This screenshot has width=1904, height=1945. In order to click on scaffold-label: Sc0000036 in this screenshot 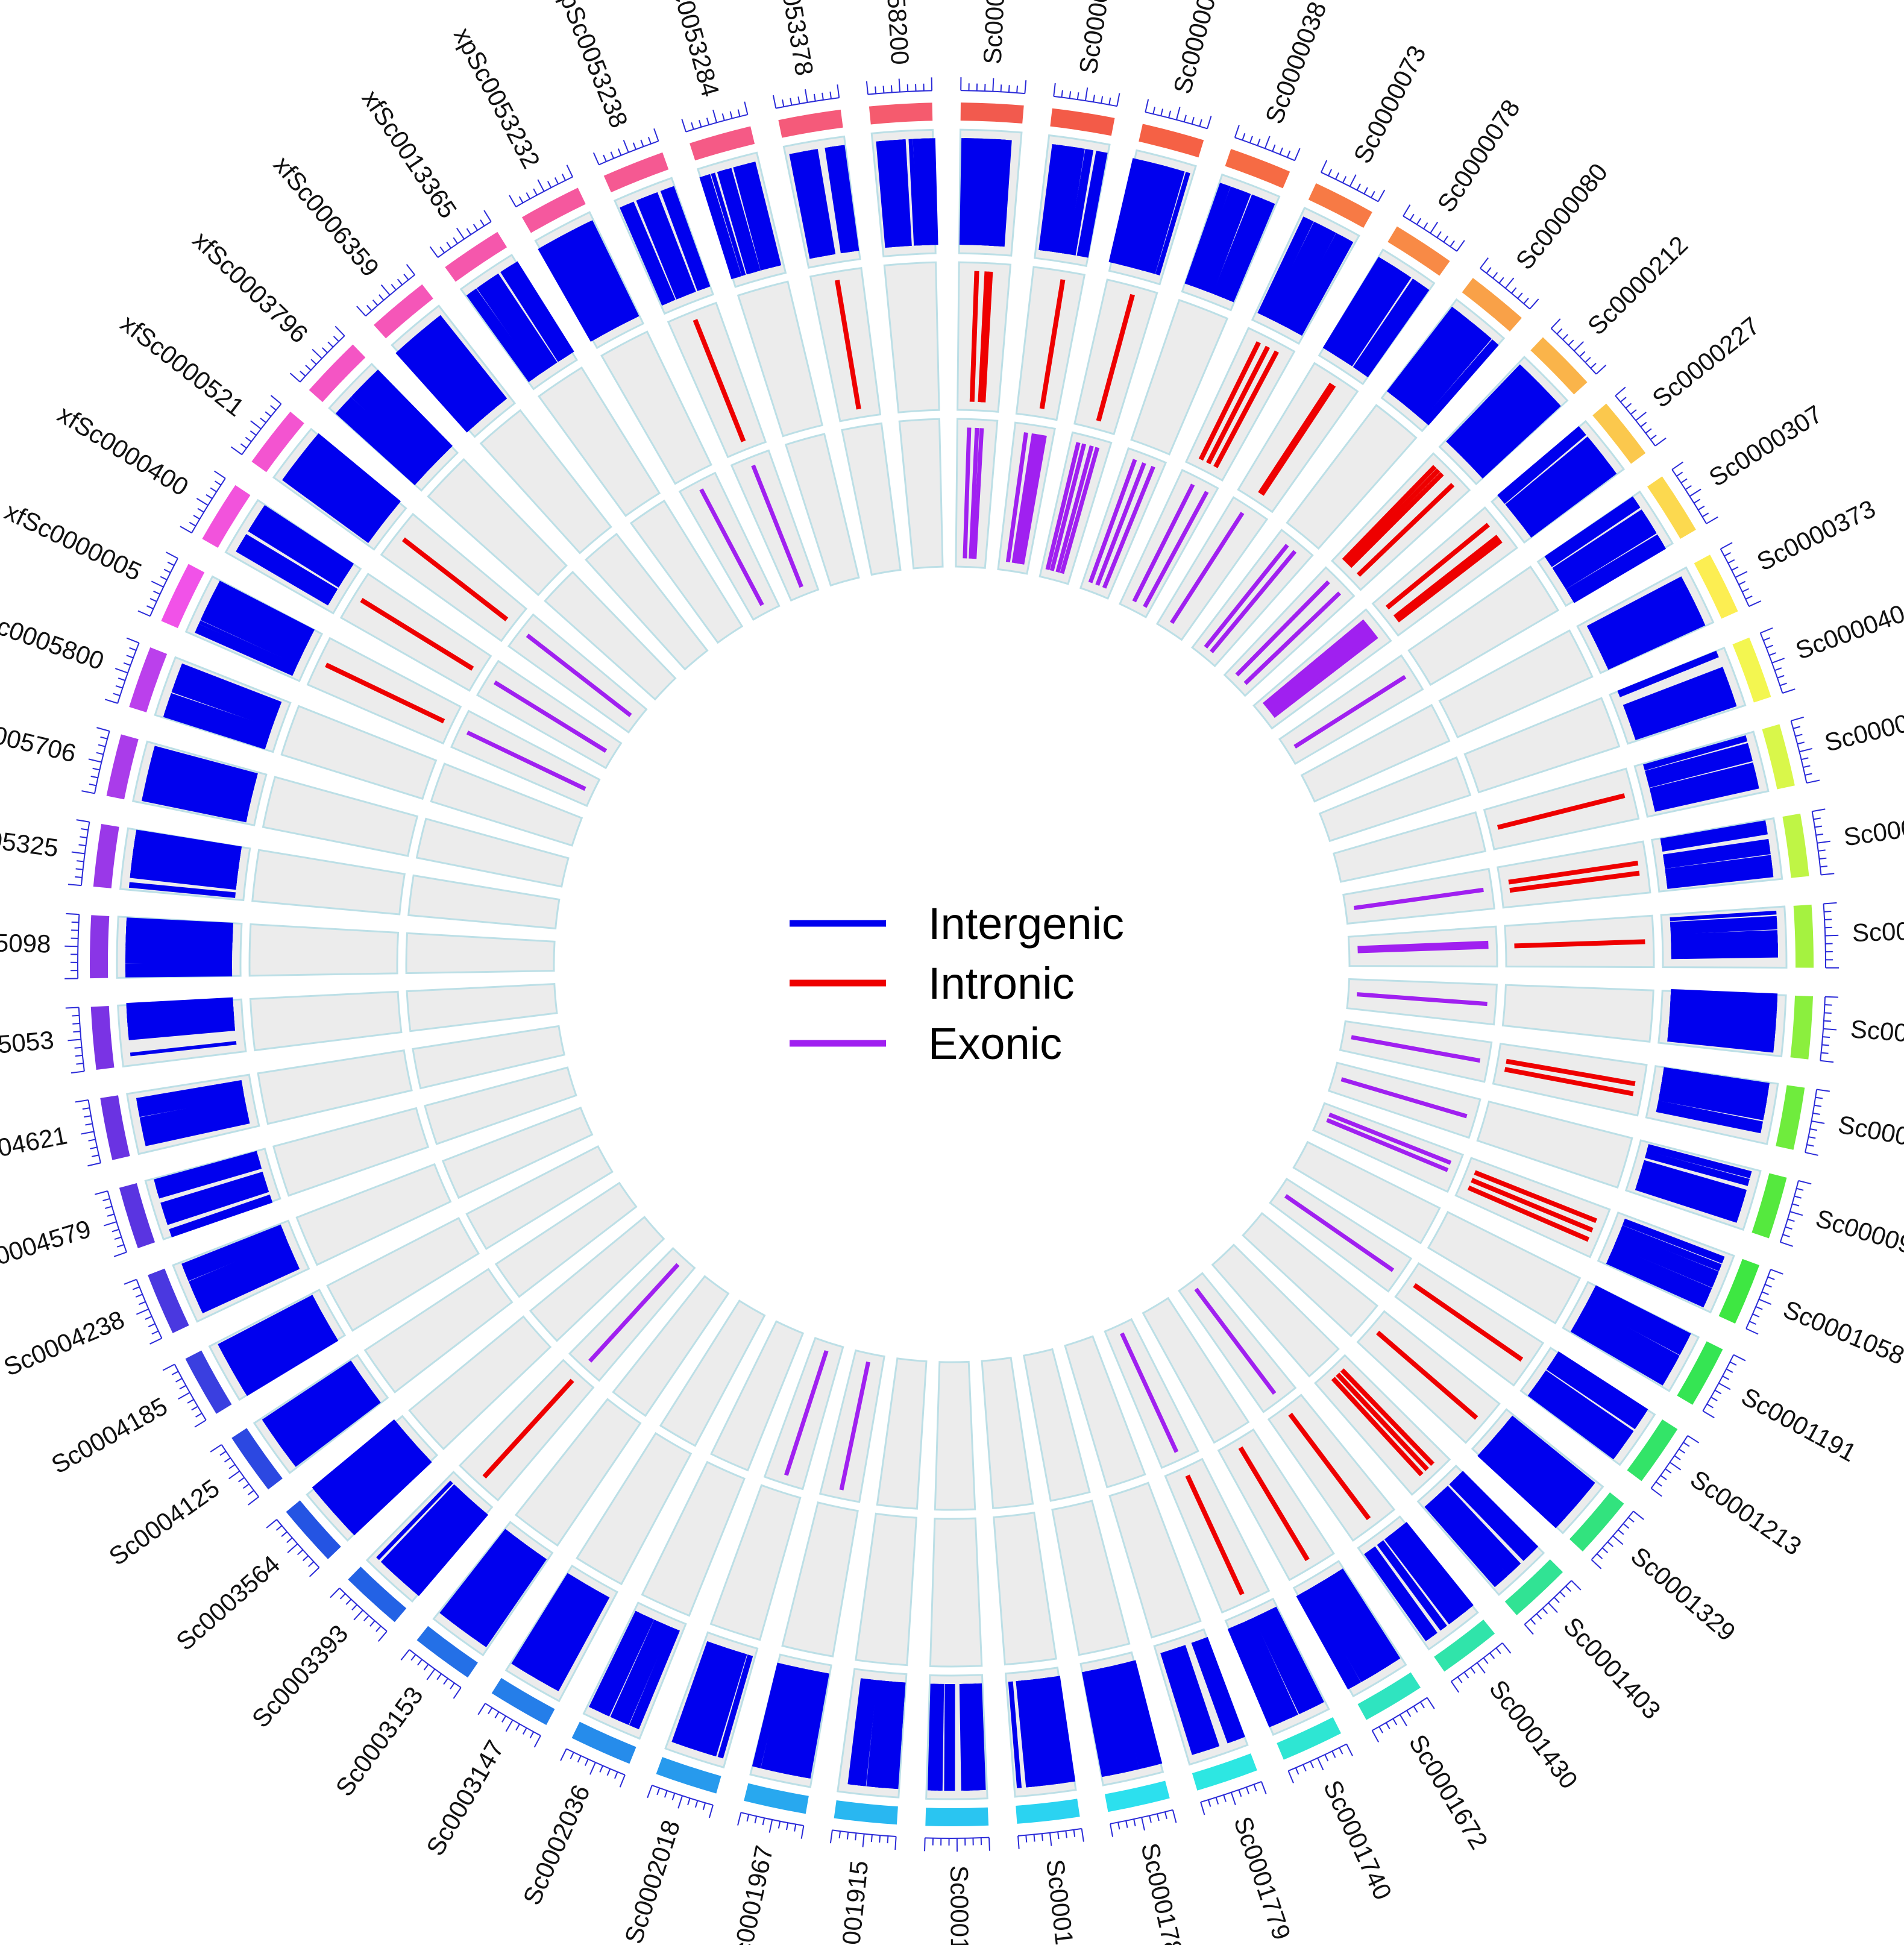, I will do `click(1198, 48)`.